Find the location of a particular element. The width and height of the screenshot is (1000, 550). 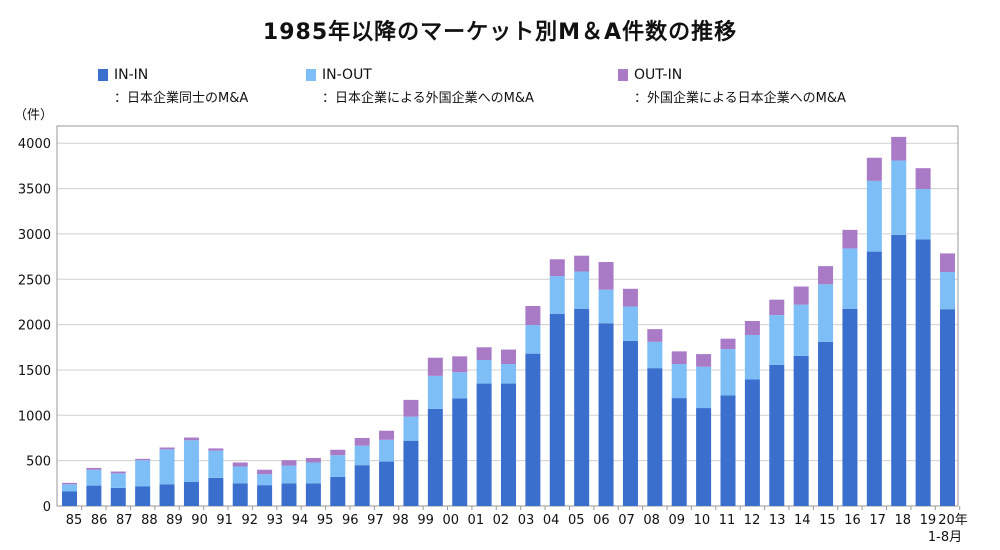

x-tick-label: 85 is located at coordinates (74, 520).